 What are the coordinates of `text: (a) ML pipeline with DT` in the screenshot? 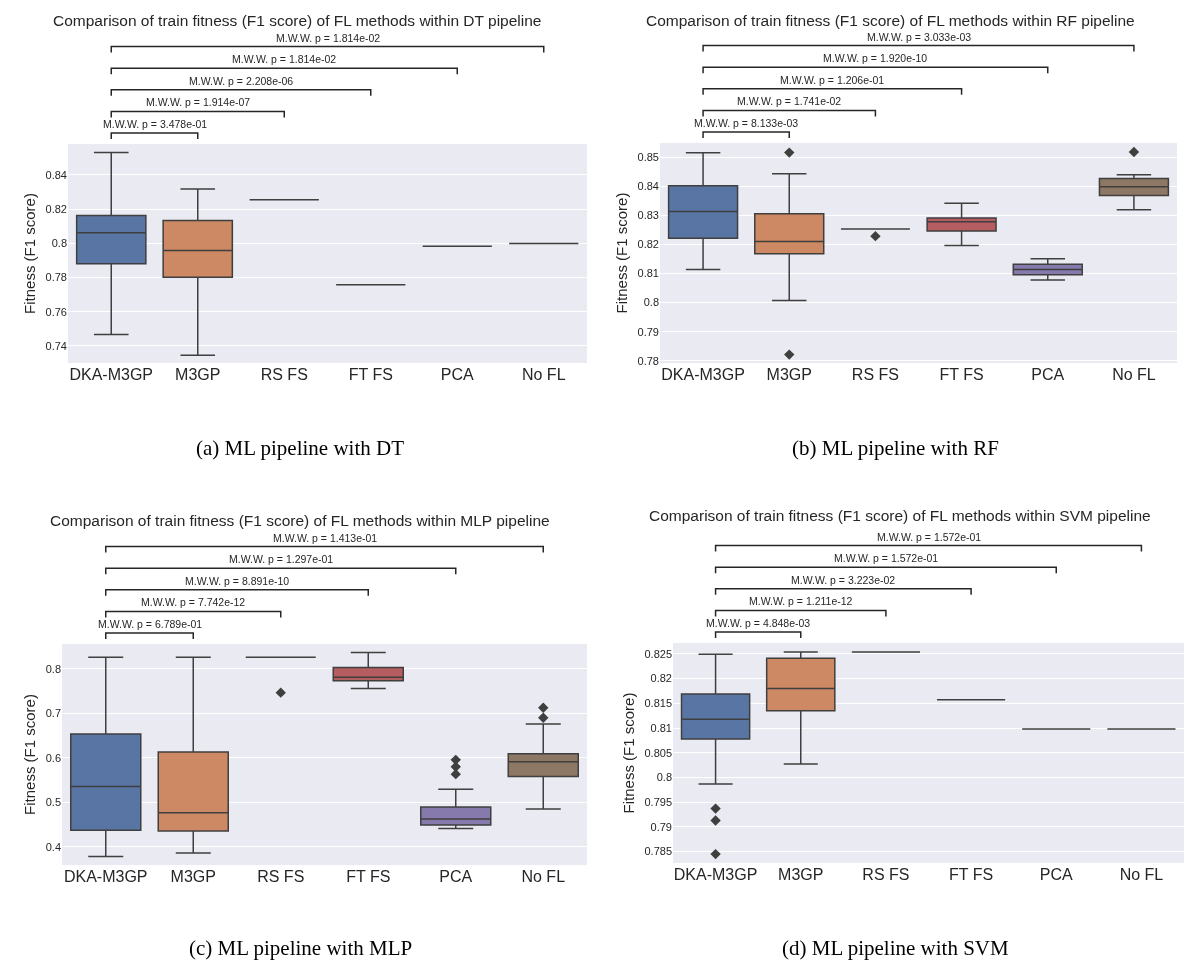 It's located at (300, 448).